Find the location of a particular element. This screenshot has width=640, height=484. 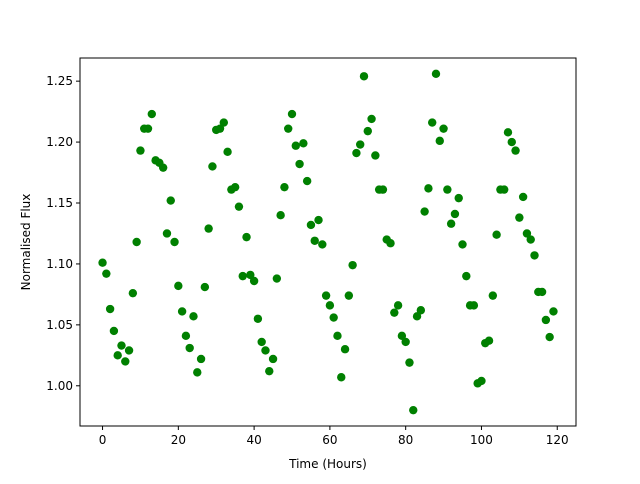

x-axis-label: Time (Hours) is located at coordinates (327, 464).